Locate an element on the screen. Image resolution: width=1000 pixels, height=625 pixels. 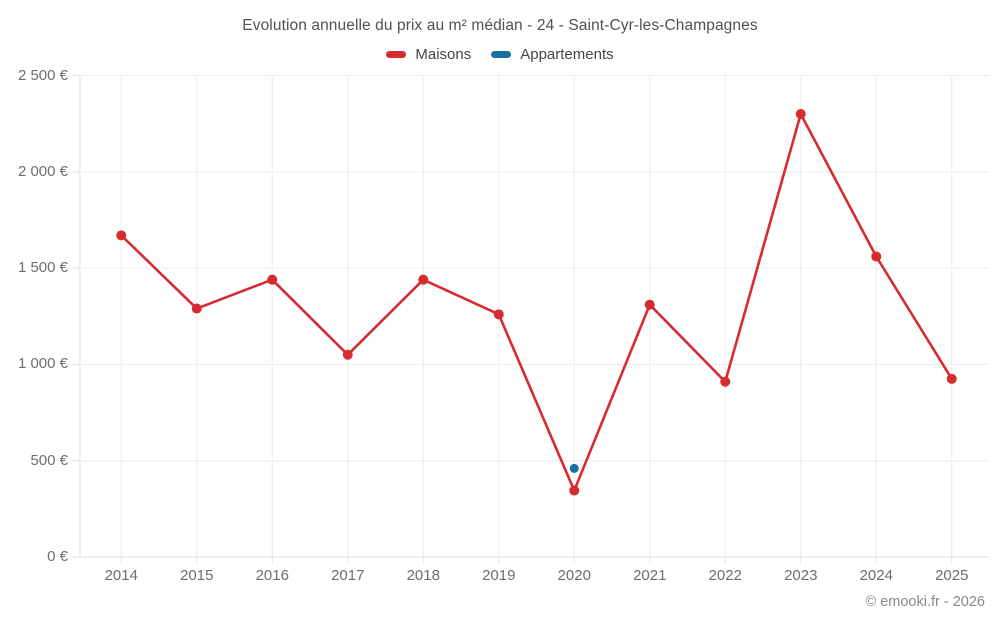
chart-legend: Maisons Appartements is located at coordinates (500, 54).